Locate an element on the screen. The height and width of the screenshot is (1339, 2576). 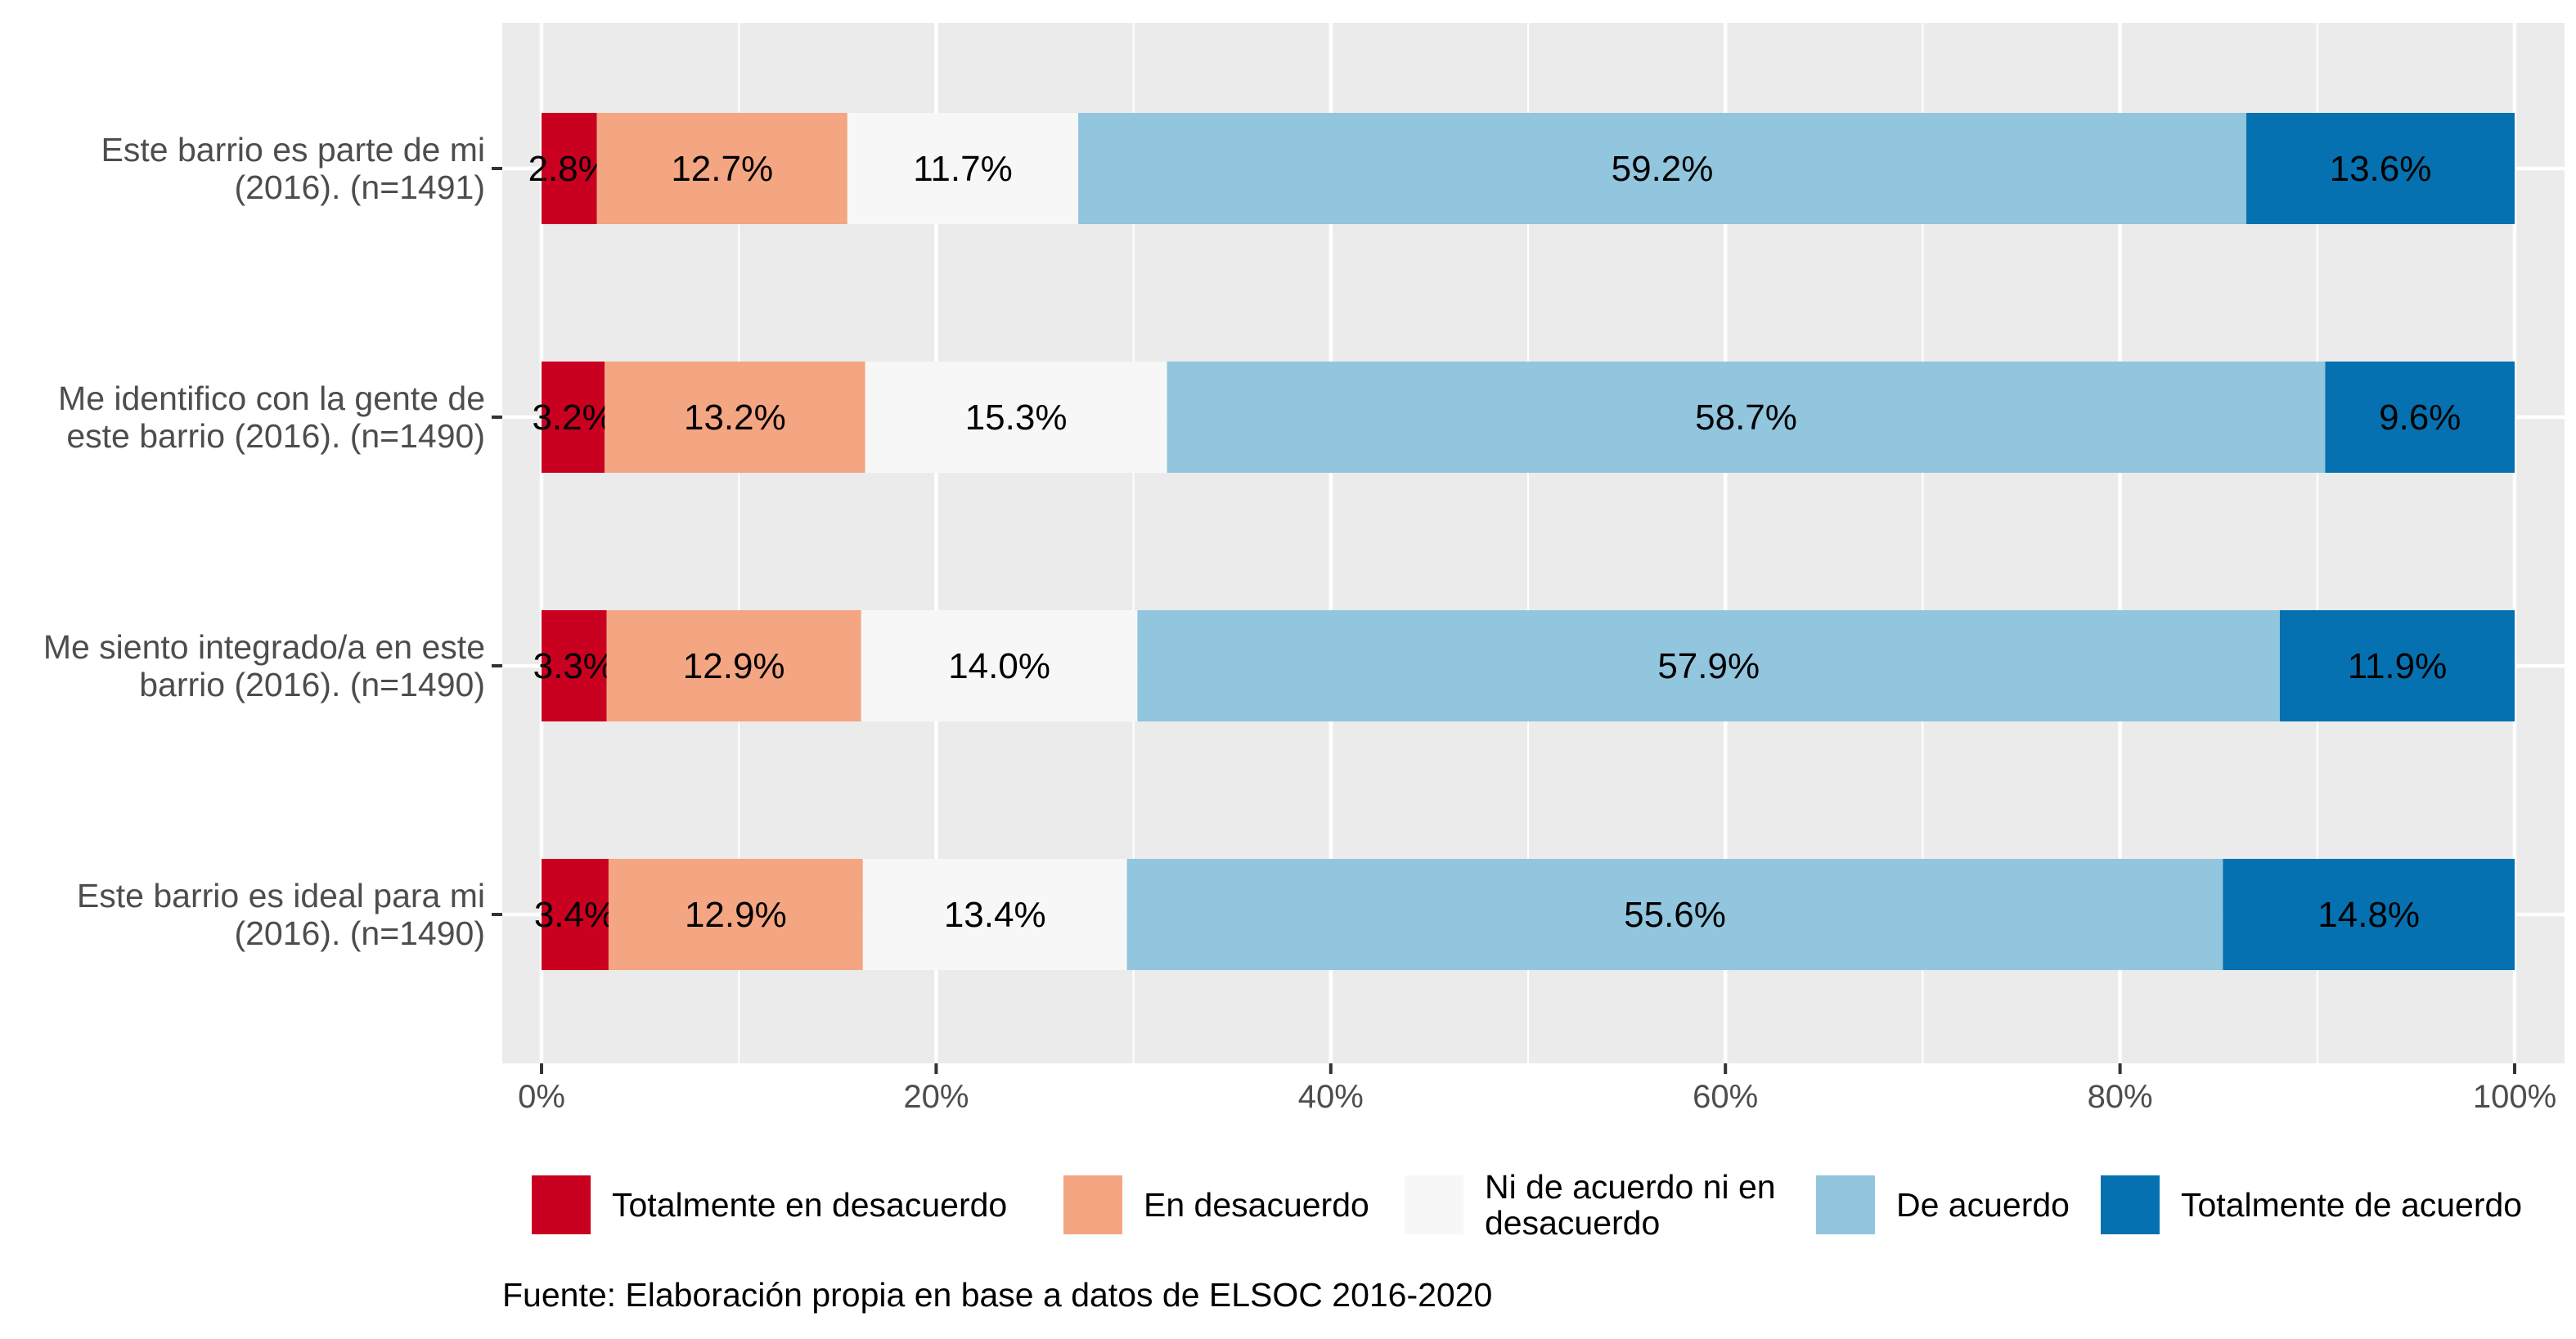
legend-item: Totalmente en desacuerdo is located at coordinates (770, 1204).